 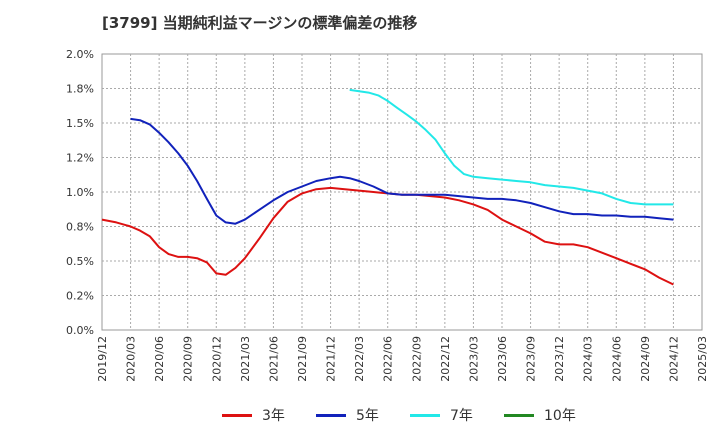 I want to click on y-tick-label: 1.0%, so click(x=80, y=192).